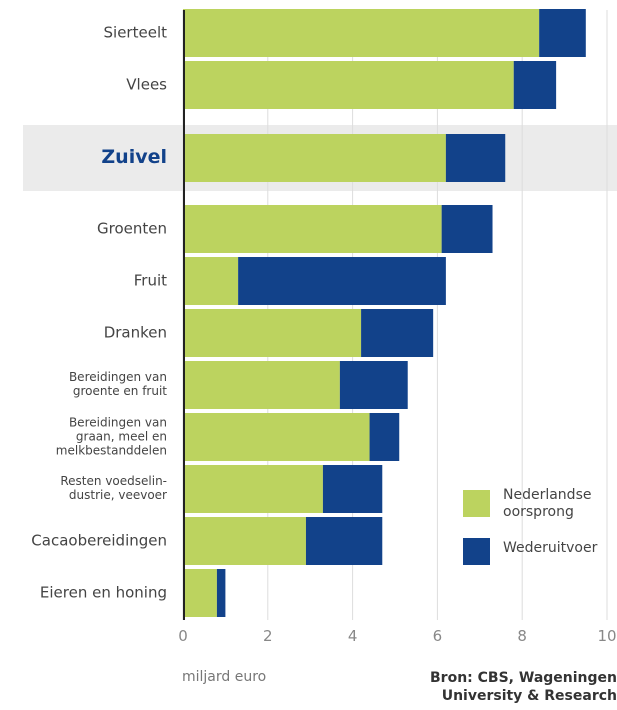  I want to click on x-tick-label: 0, so click(183, 636).